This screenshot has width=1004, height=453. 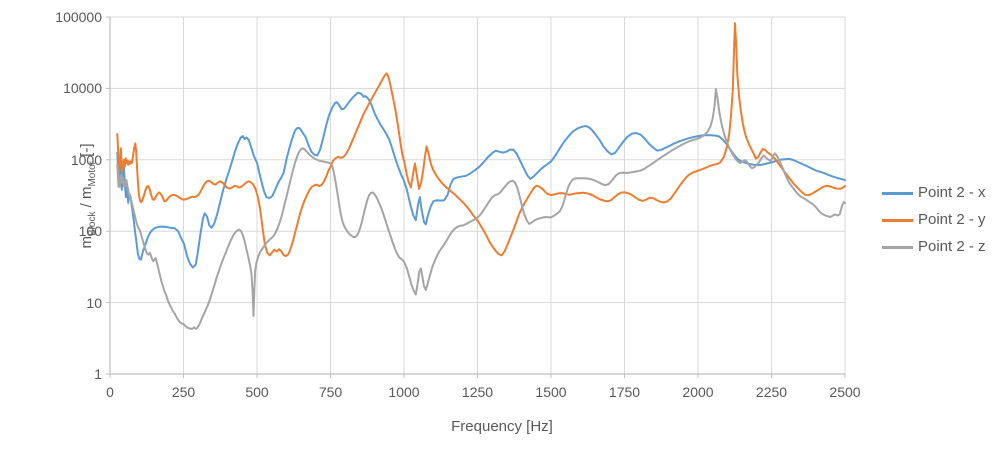 What do you see at coordinates (86, 242) in the screenshot?
I see `y-axis-title-text: m` at bounding box center [86, 242].